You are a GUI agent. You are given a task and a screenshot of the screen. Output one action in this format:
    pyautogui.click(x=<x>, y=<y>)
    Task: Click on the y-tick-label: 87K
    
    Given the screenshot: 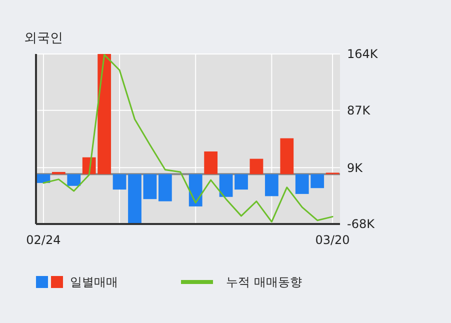 What is the action you would take?
    pyautogui.click(x=359, y=111)
    